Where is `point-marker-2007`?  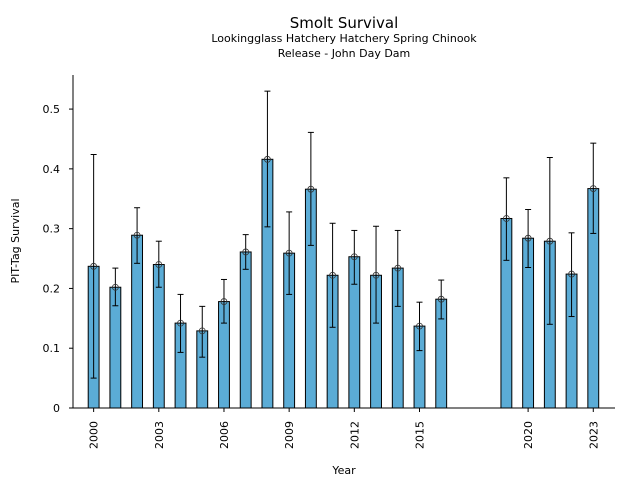
point-marker-2007 is located at coordinates (246, 252).